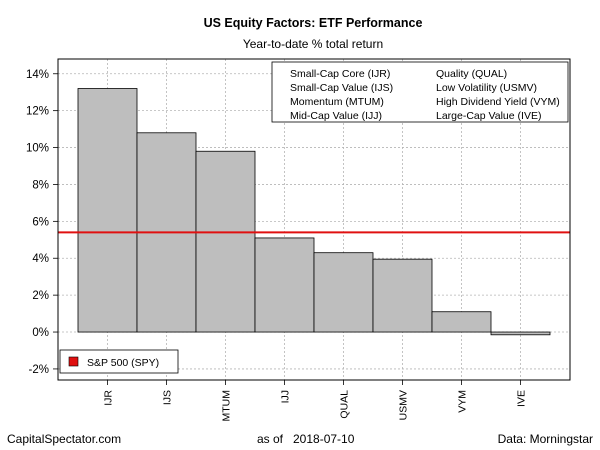 This screenshot has width=600, height=450. I want to click on bar-ijj, so click(284, 285).